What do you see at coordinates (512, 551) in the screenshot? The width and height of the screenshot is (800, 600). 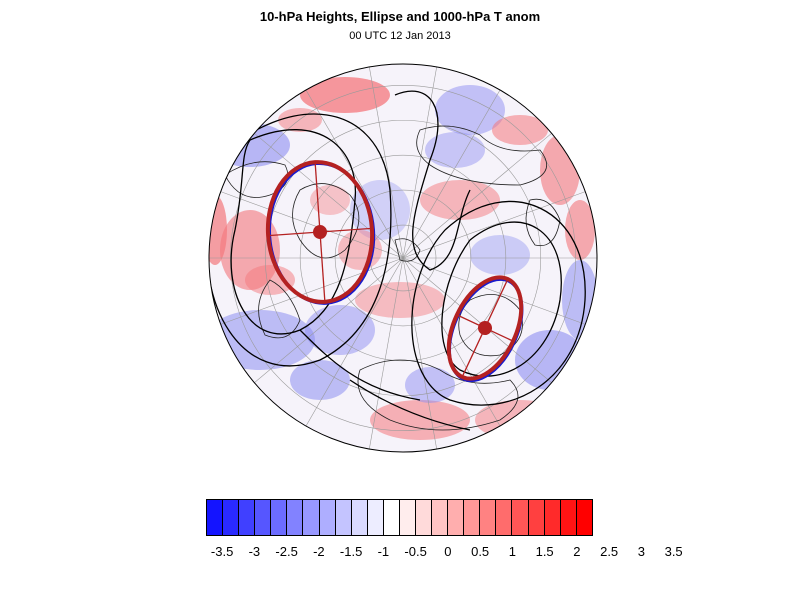 I see `colorbar-tick-label: 1` at bounding box center [512, 551].